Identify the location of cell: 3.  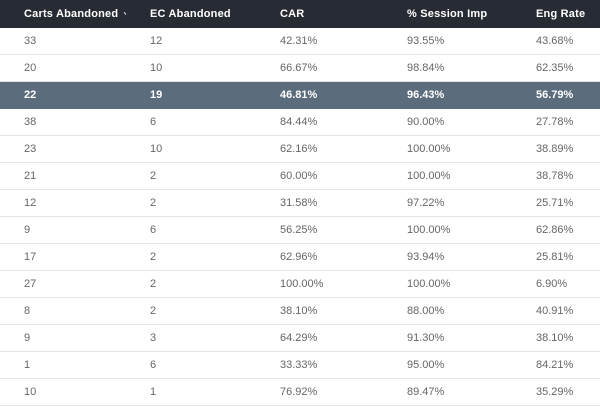
(191, 338).